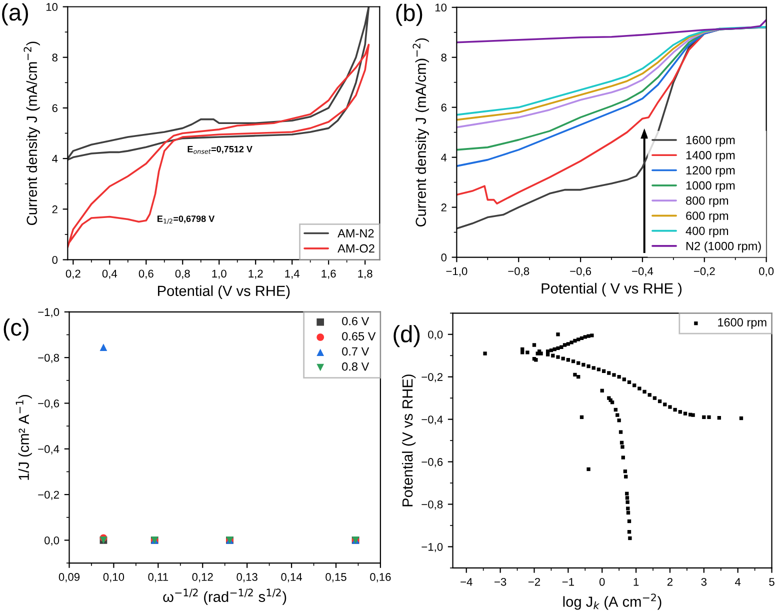  What do you see at coordinates (336, 577) in the screenshot?
I see `x-tick-label: 0,15` at bounding box center [336, 577].